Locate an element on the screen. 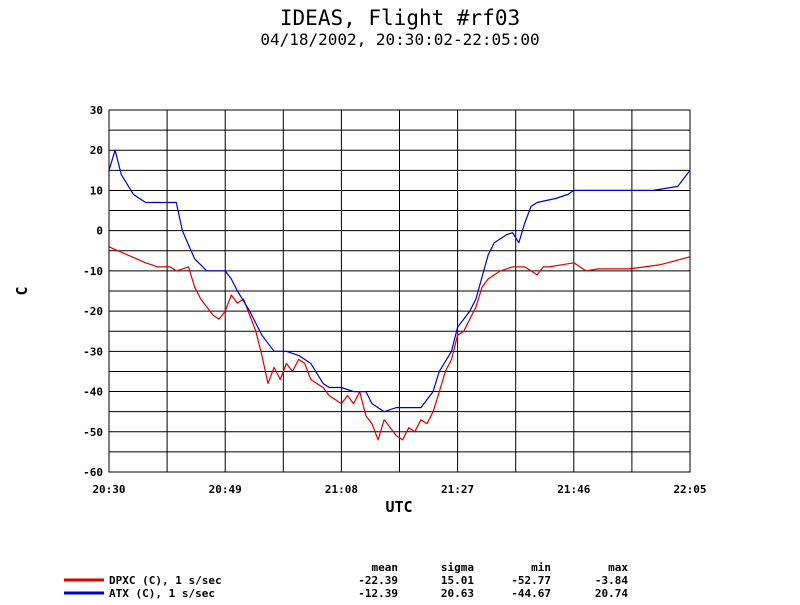 Image resolution: width=800 pixels, height=605 pixels. stats-header-max: max is located at coordinates (618, 567).